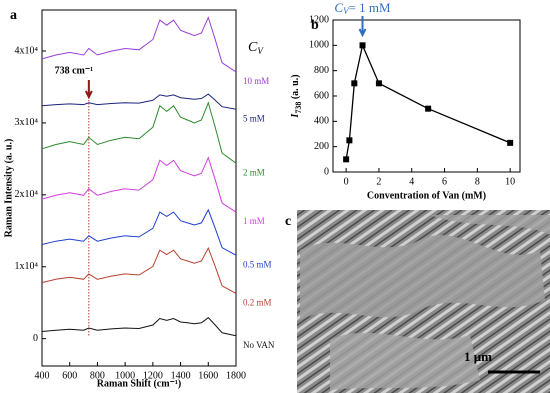 This screenshot has width=550, height=393. I want to click on y-tick-label: 600, so click(321, 95).